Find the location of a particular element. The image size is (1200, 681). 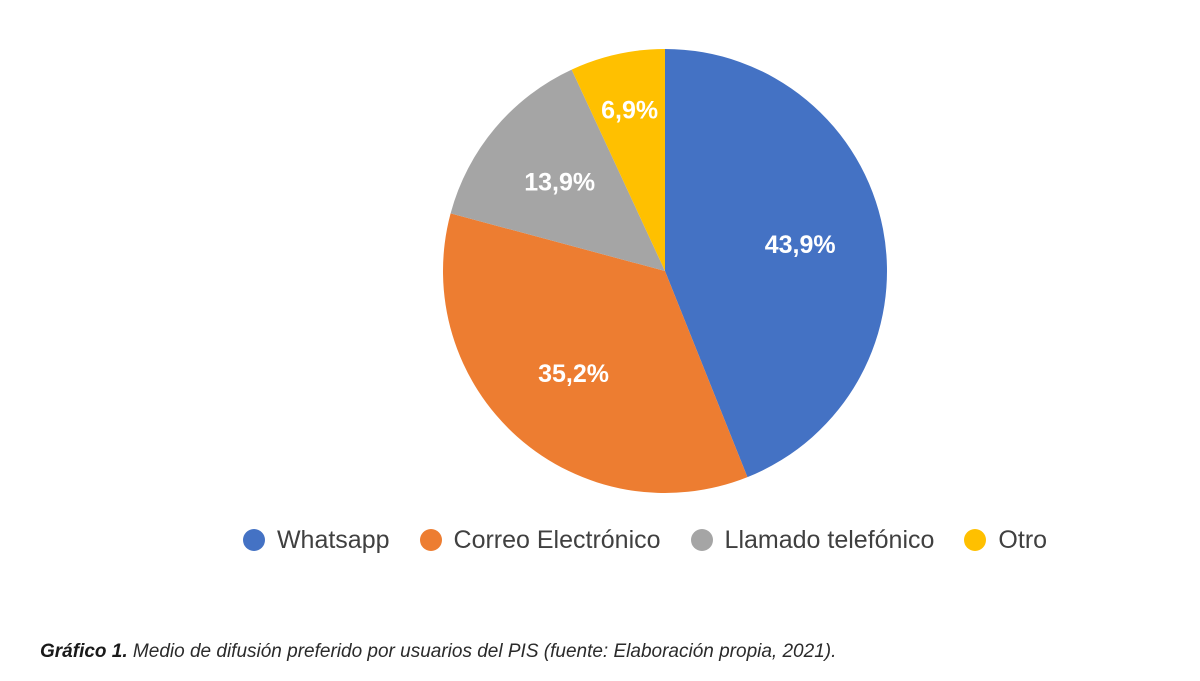

legend-item-correo: Correo Electrónico is located at coordinates (540, 540).